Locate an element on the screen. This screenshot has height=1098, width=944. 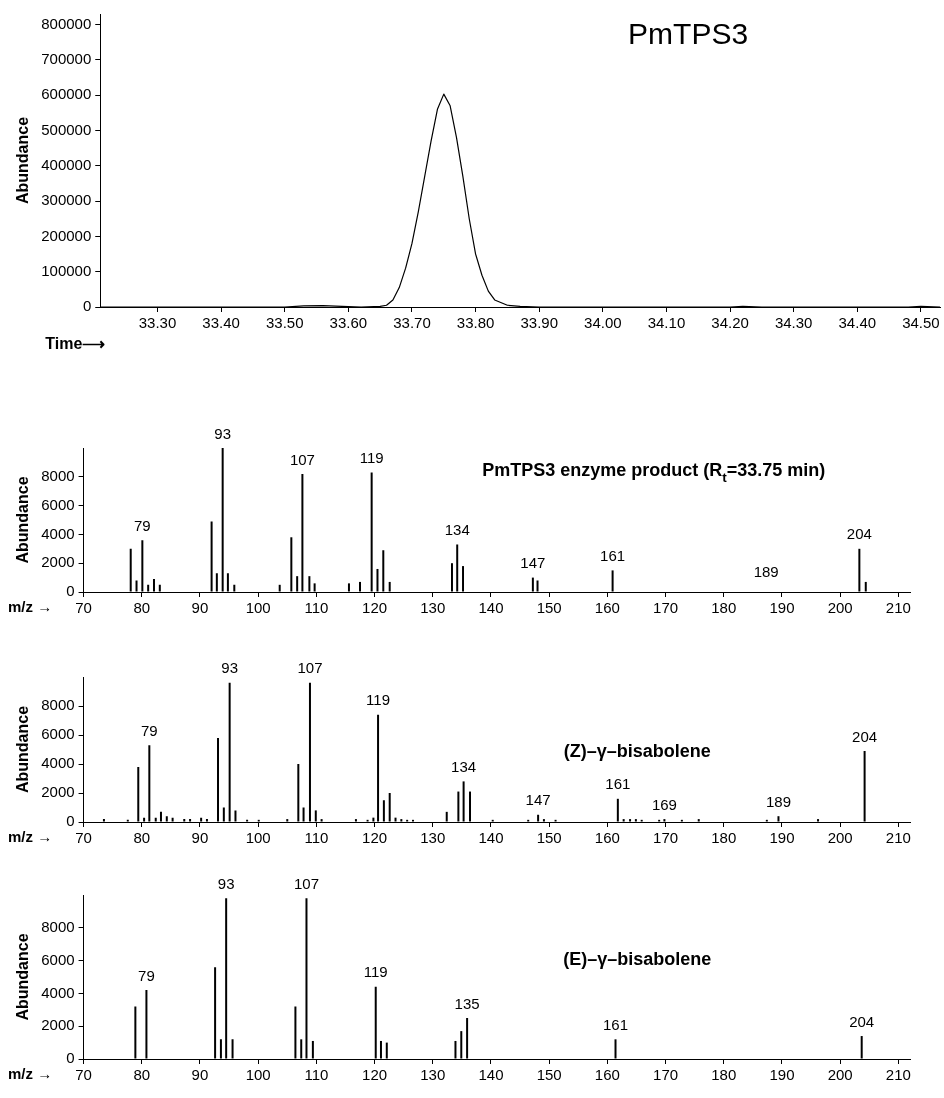
x-axis-title: Time⟶ is located at coordinates (75, 343).